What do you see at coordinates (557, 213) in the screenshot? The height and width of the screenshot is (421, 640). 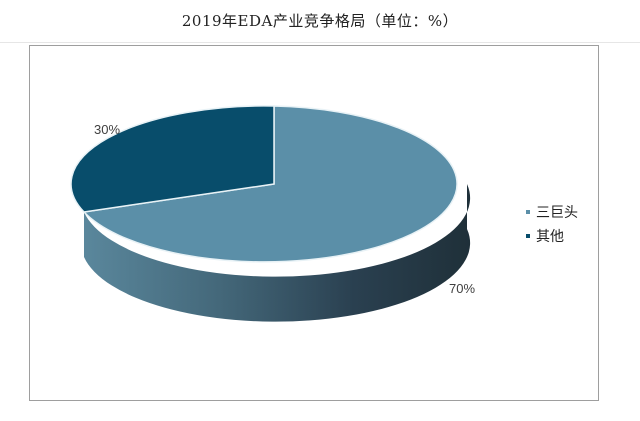 I see `legend-label: 三巨头` at bounding box center [557, 213].